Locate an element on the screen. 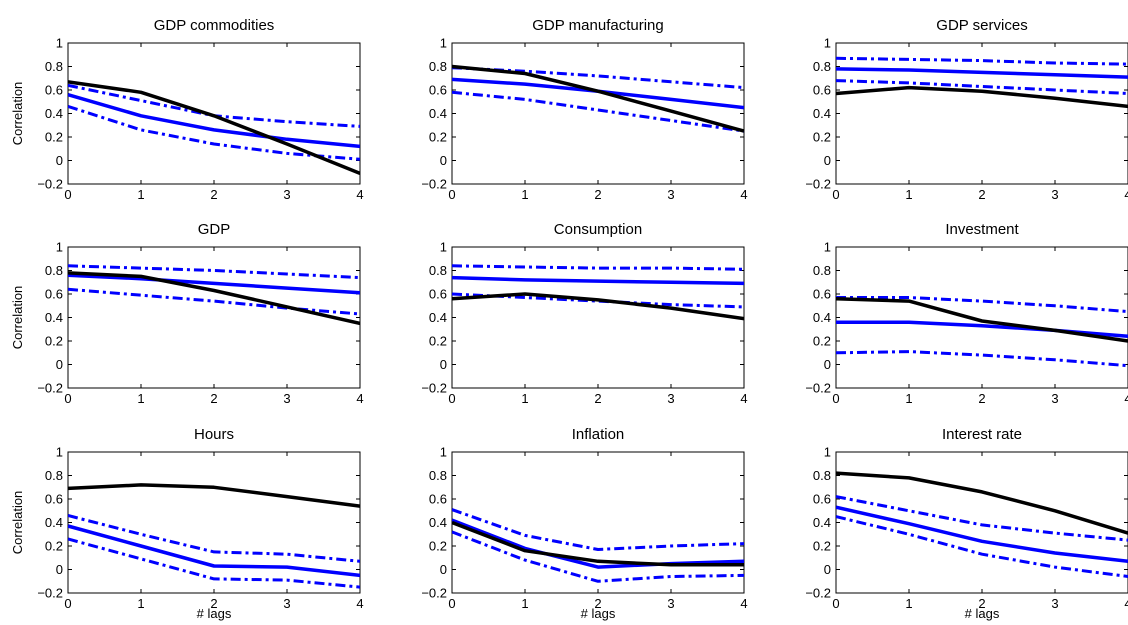 The width and height of the screenshot is (1128, 625). chart-title: Inflation is located at coordinates (598, 434).